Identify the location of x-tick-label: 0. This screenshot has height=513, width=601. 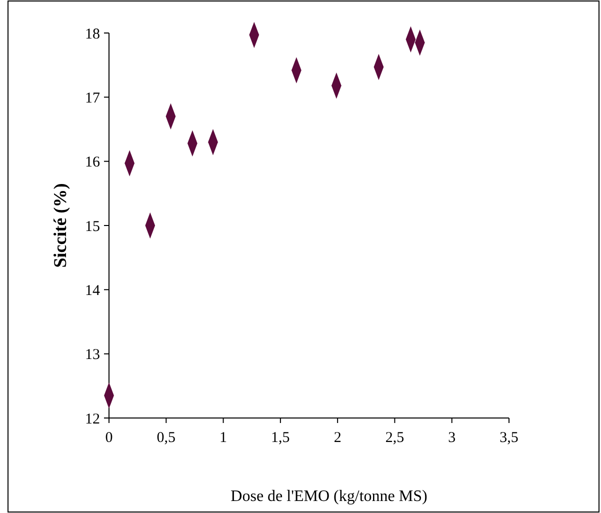
(109, 438).